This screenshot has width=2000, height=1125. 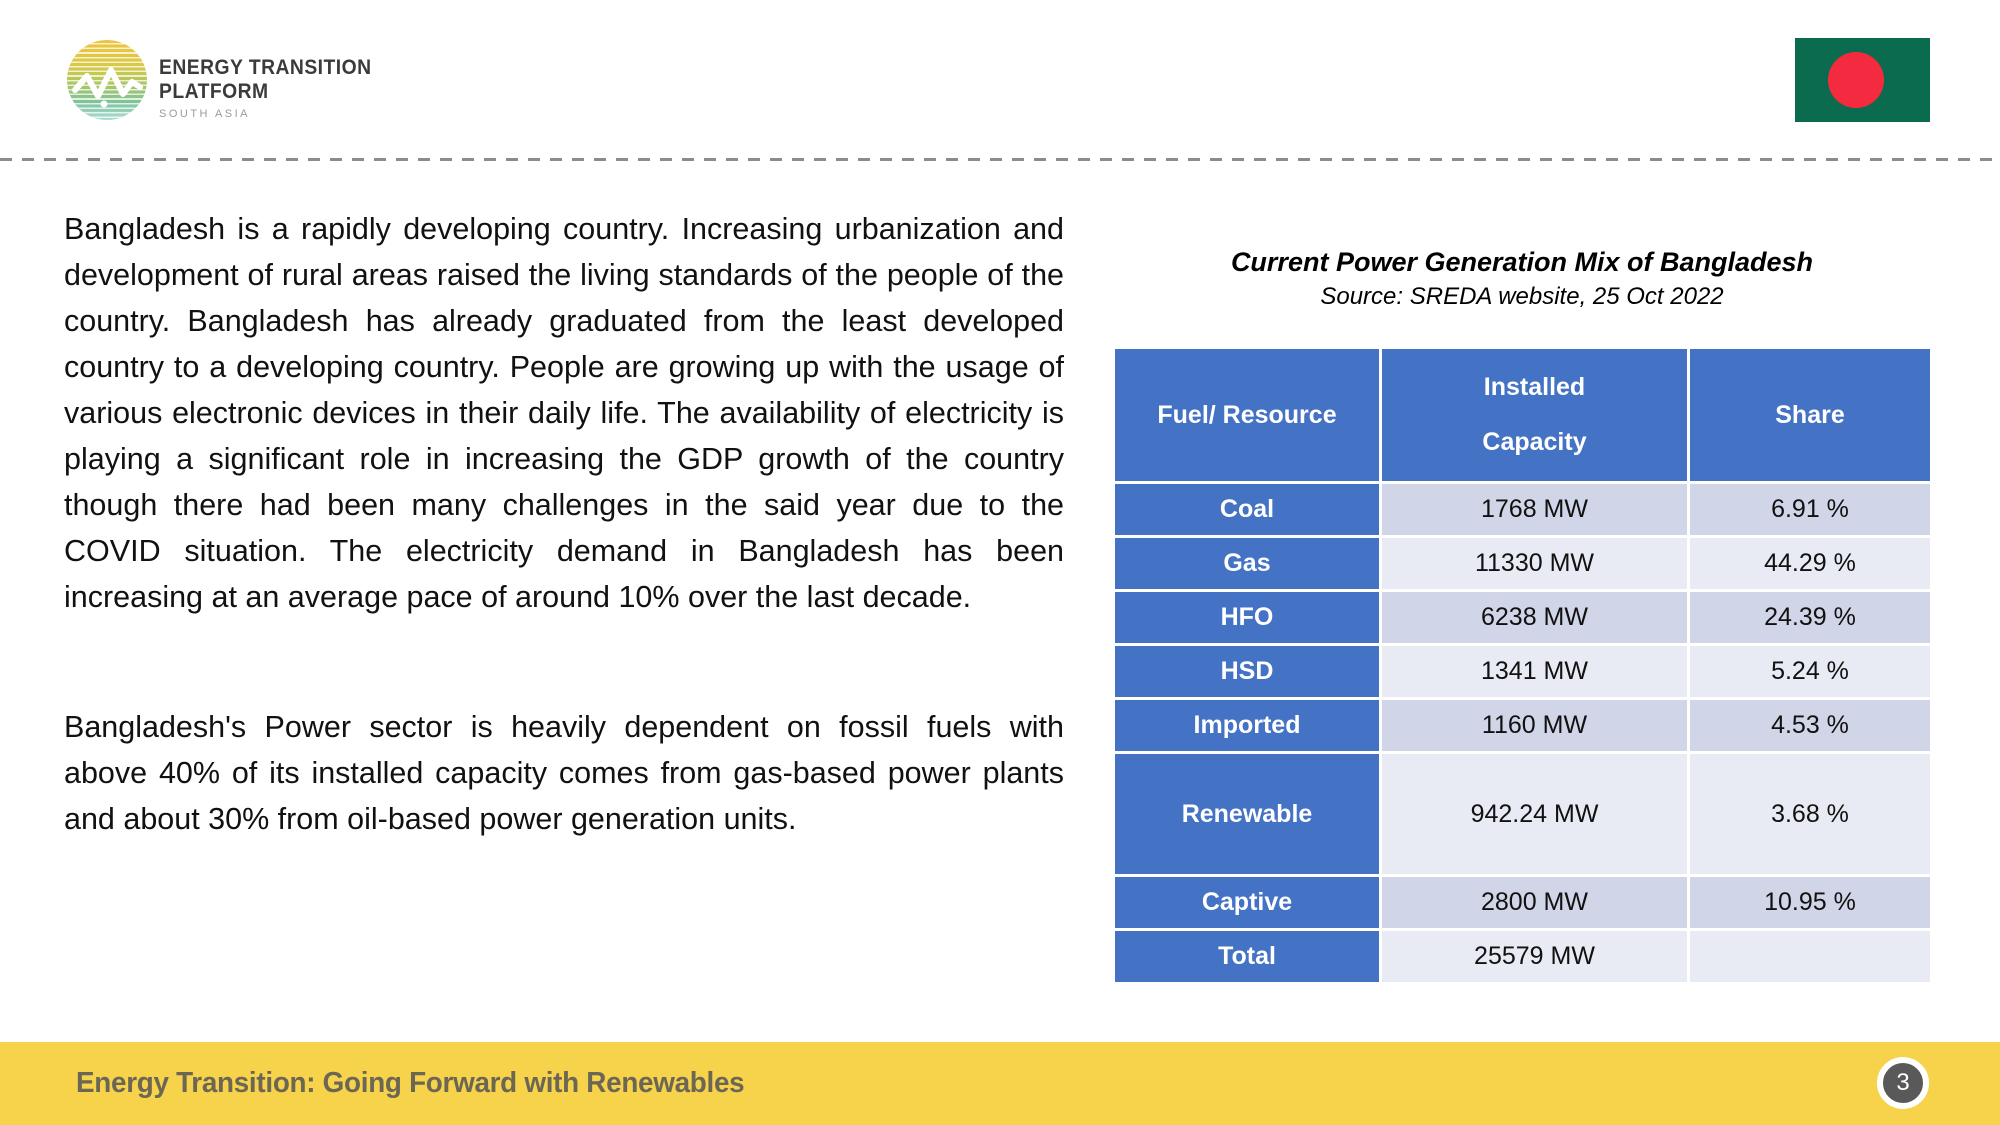 I want to click on capacity-cell: 1341 MW, so click(x=1534, y=671).